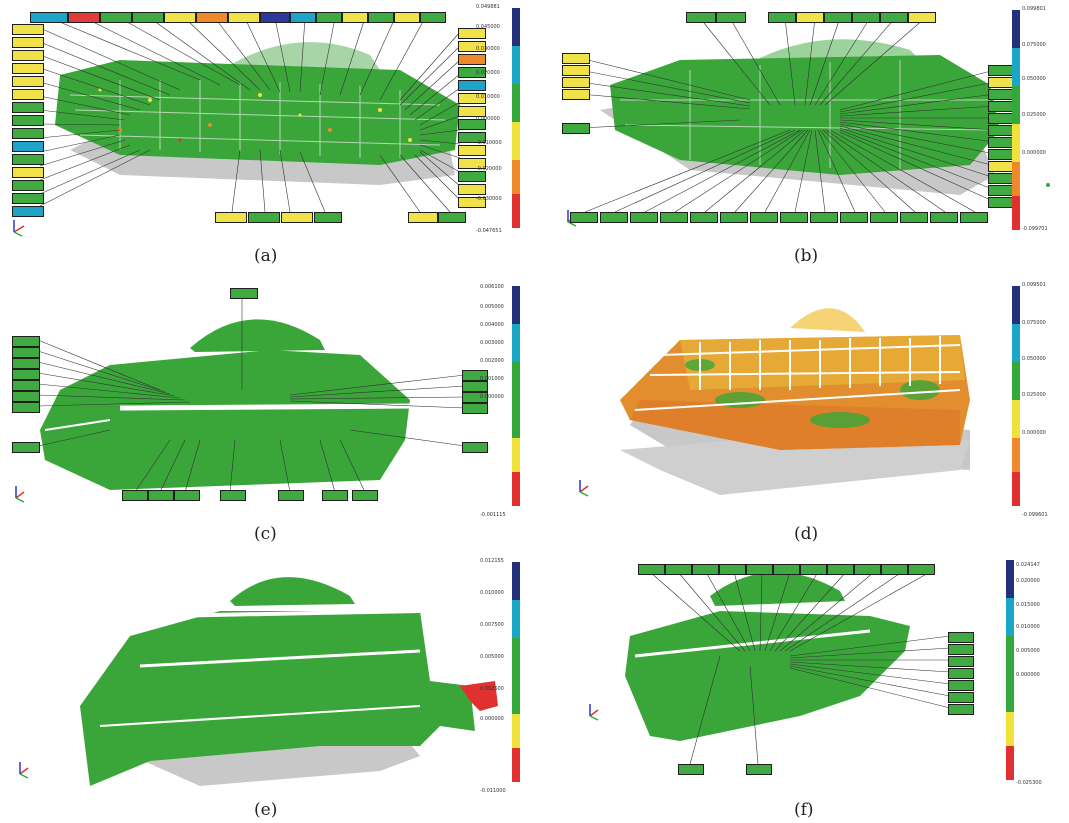  Describe the element at coordinates (804, 810) in the screenshot. I see `caption-f: (f)` at that location.